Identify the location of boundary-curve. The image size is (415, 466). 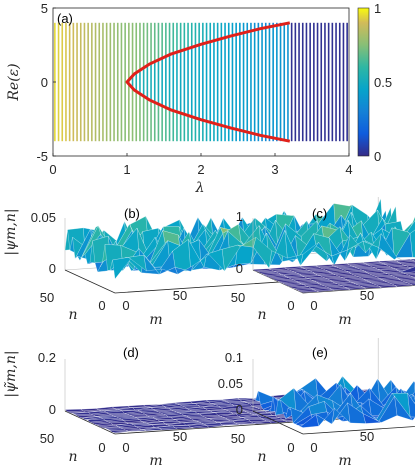
(208, 82).